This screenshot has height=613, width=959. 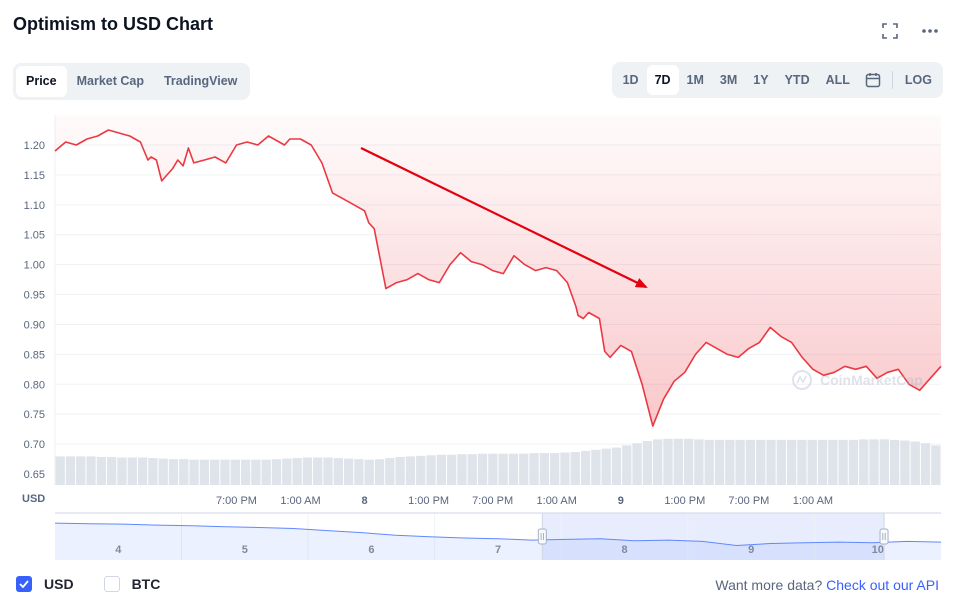 What do you see at coordinates (761, 80) in the screenshot?
I see `range-1y-button: 1Y` at bounding box center [761, 80].